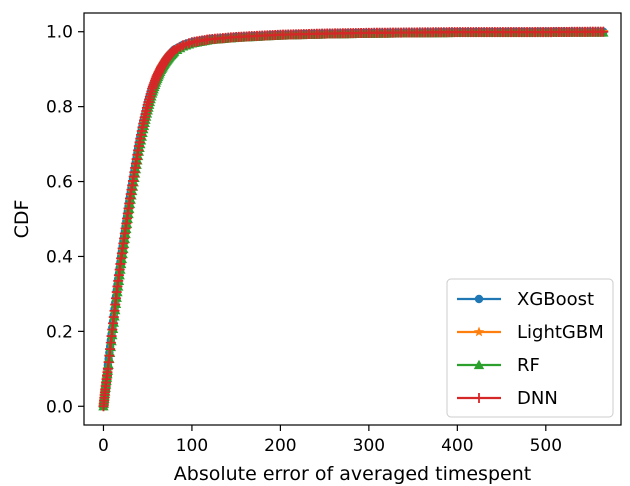  What do you see at coordinates (560, 332) in the screenshot?
I see `legend-label: LightGBM` at bounding box center [560, 332].